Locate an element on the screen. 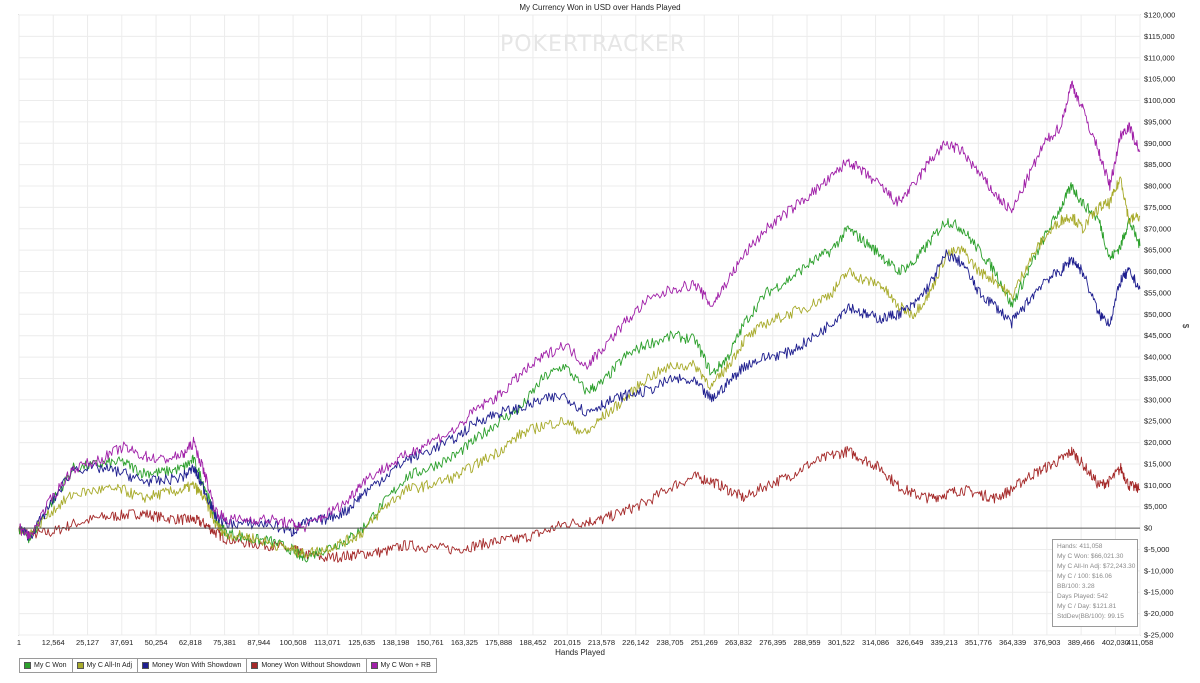 This screenshot has height=683, width=1200. x-tick-label: 188,452 is located at coordinates (532, 642).